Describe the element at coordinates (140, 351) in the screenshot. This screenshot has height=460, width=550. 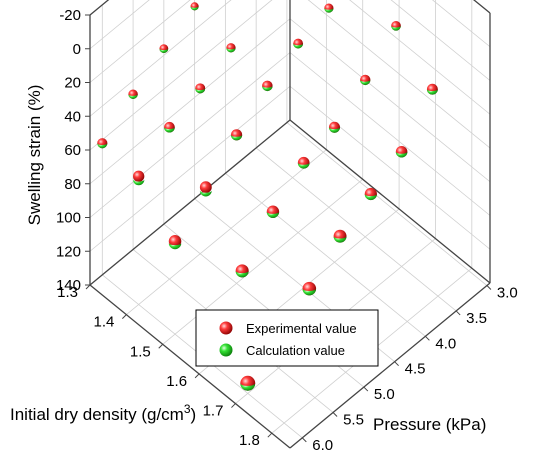
I see `x-tick-label: 1.5` at that location.